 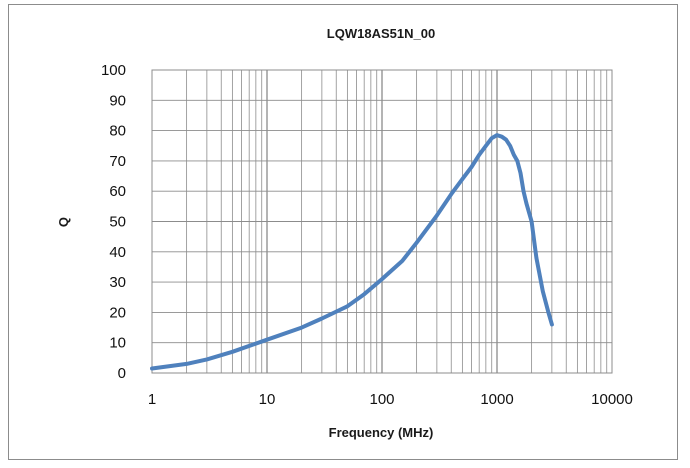 I want to click on y-tick-label: 40, so click(x=117, y=252).